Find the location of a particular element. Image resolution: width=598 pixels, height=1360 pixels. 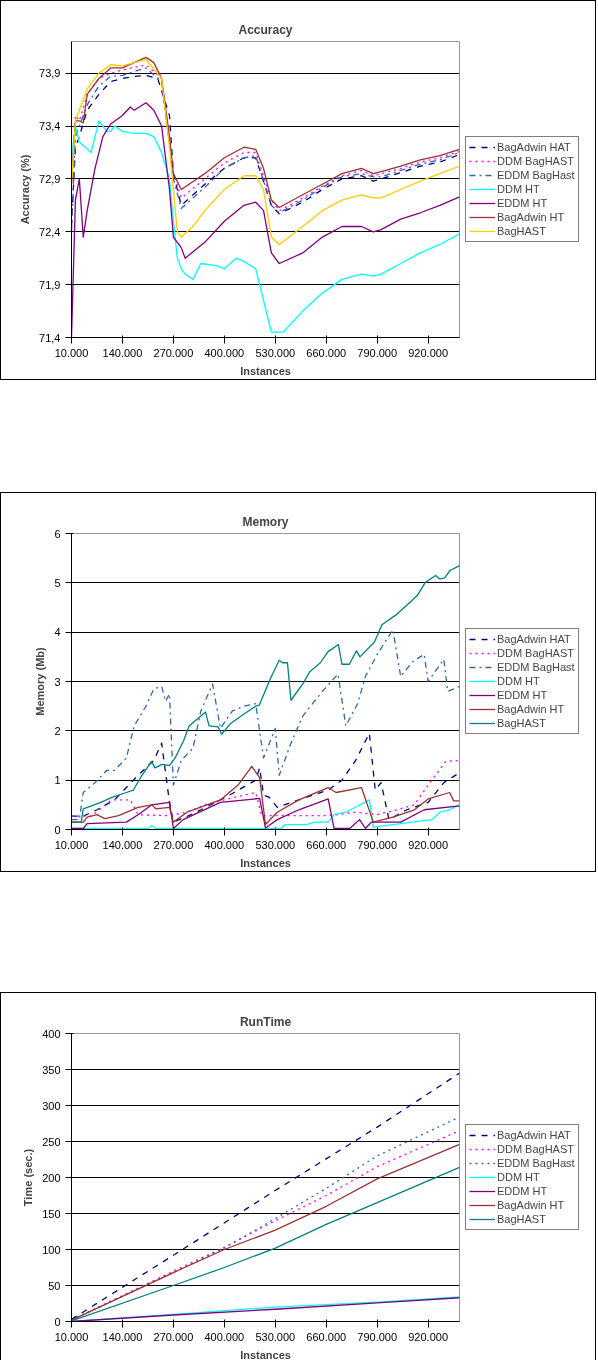

y-tick-label: 71,9 is located at coordinates (50, 284).